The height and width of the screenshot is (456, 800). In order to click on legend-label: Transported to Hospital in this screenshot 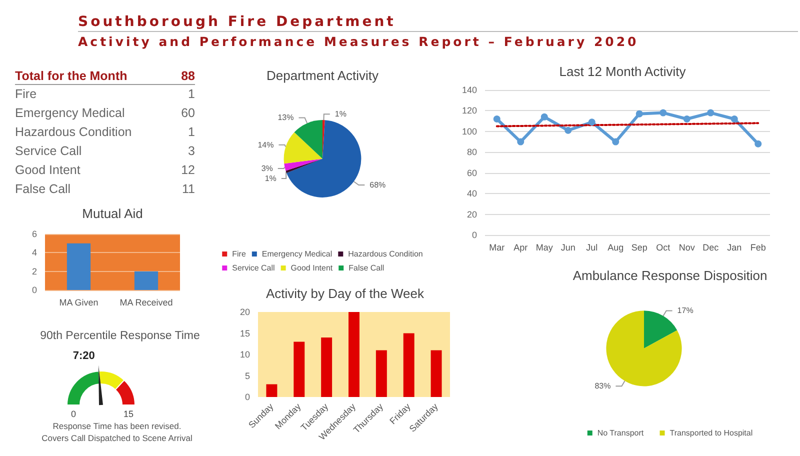, I will do `click(711, 433)`.